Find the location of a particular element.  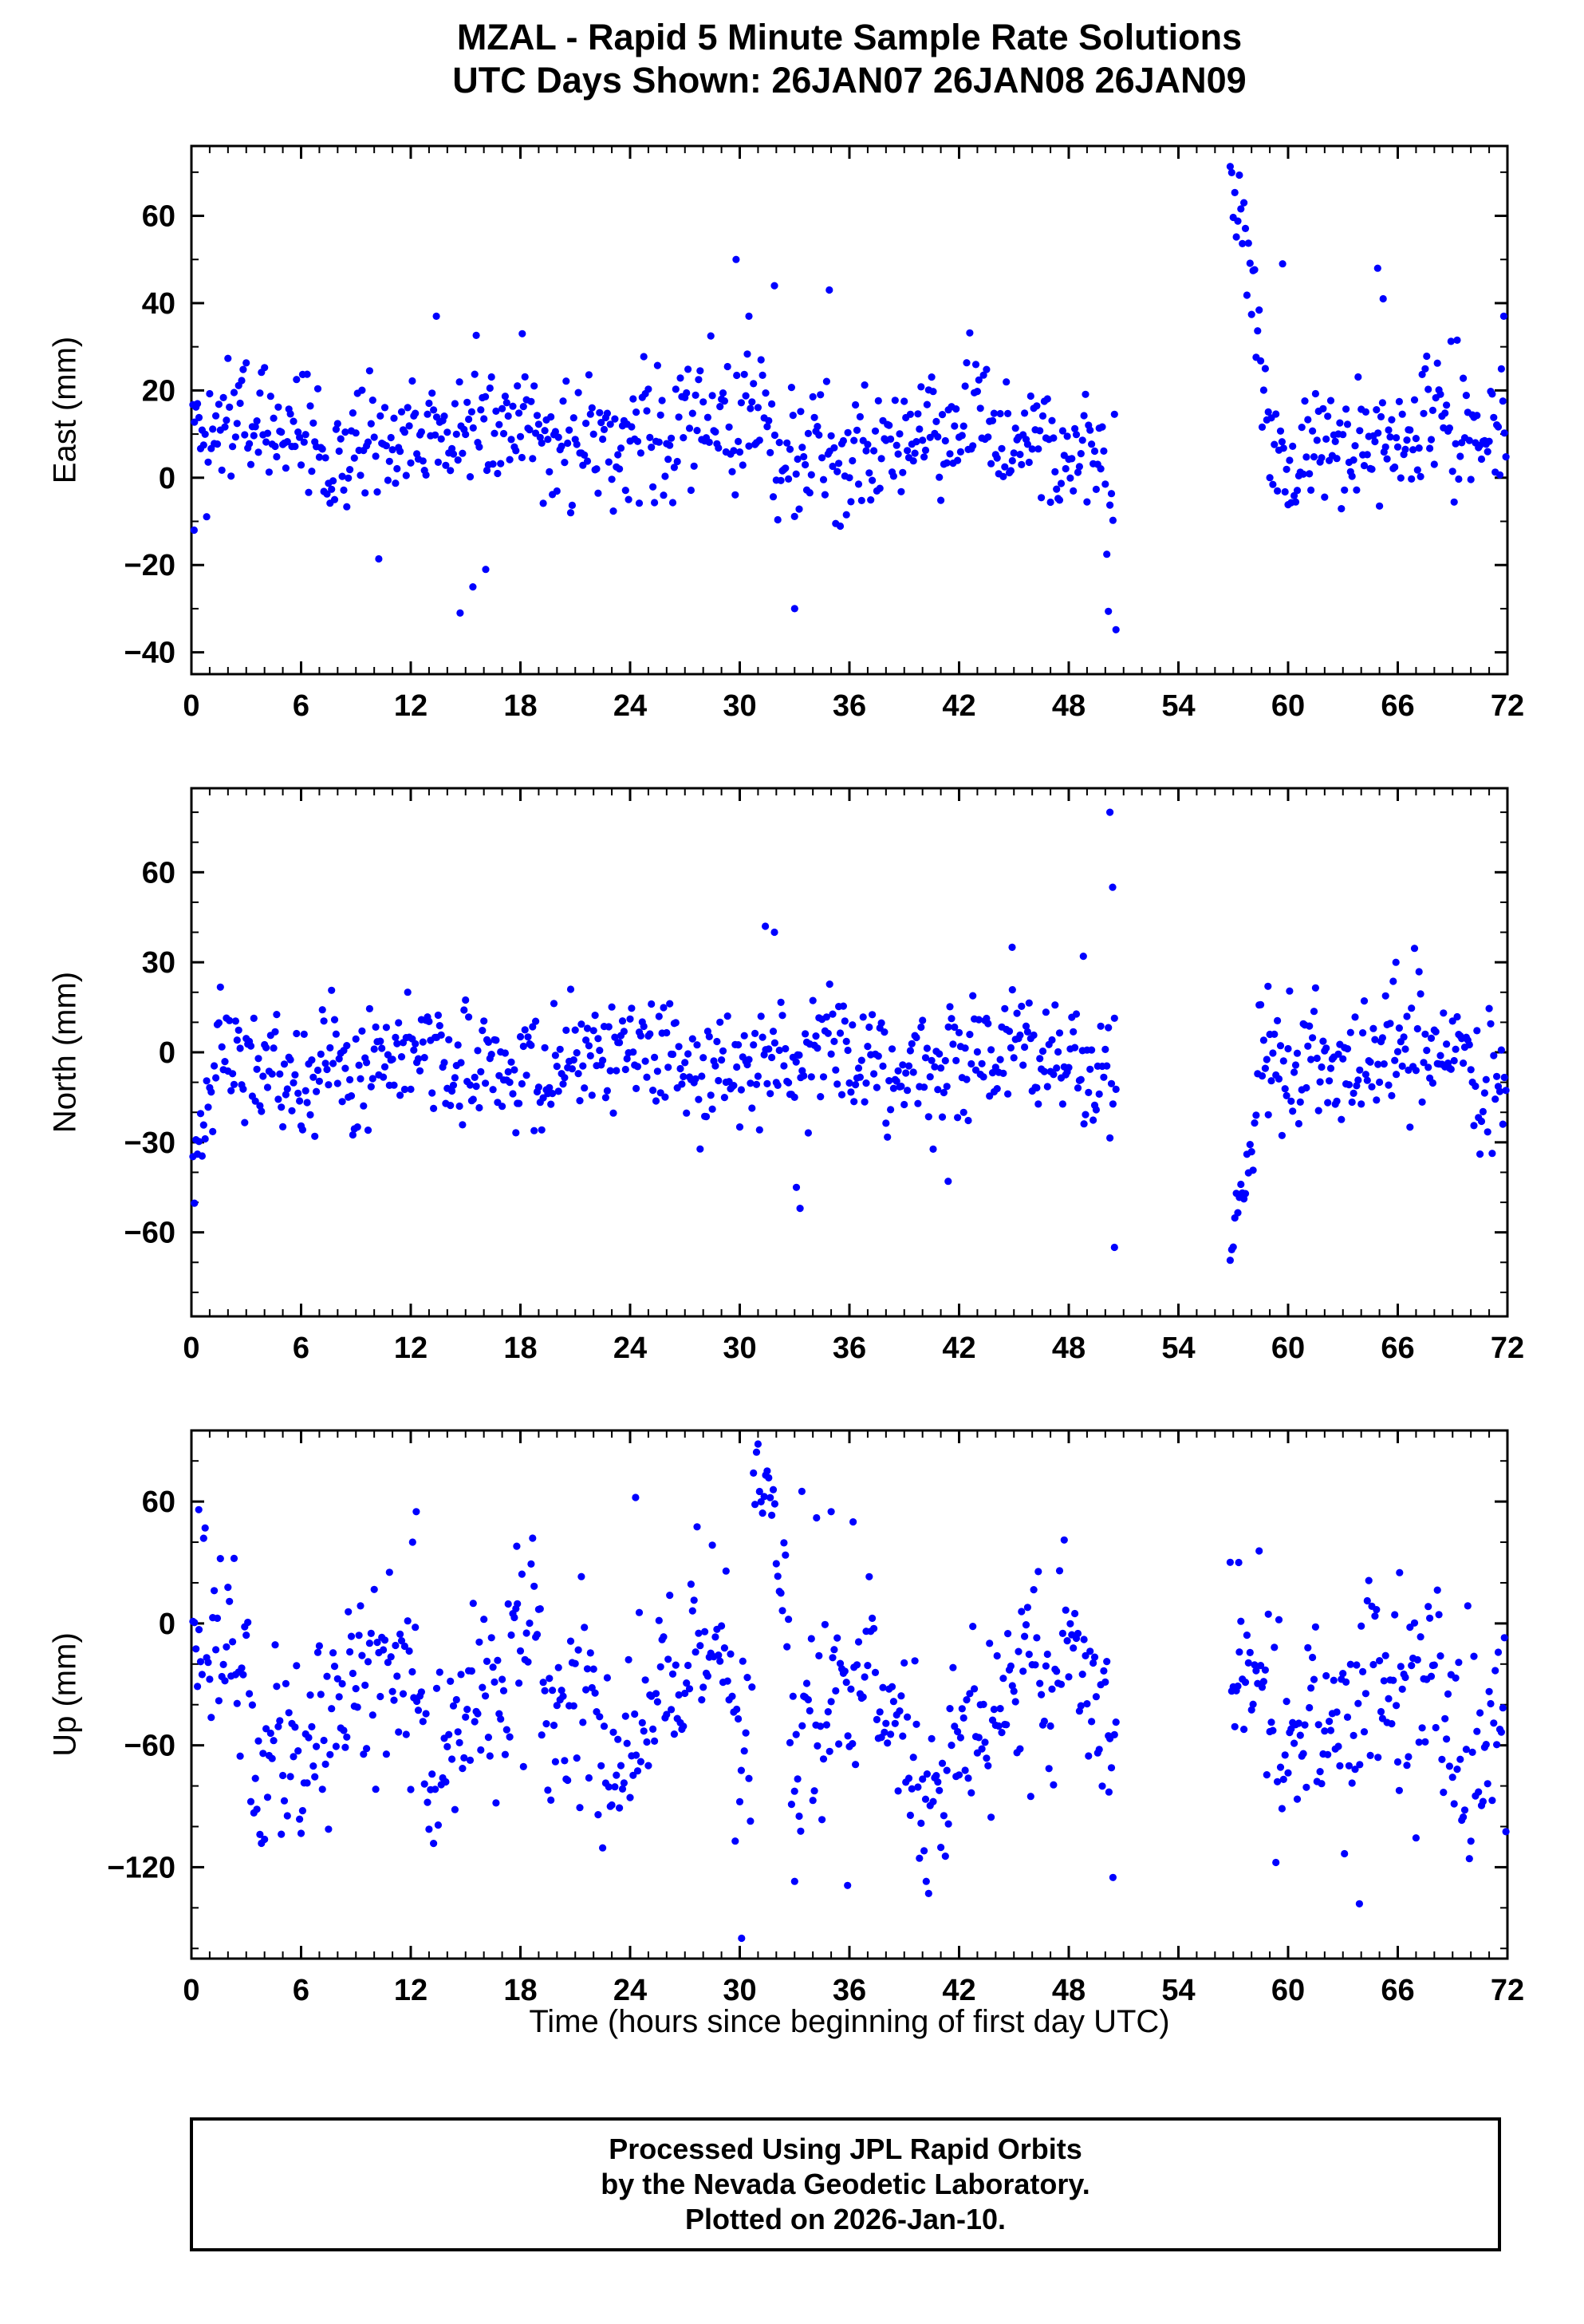

y-tick-label: 0 is located at coordinates (167, 1053).